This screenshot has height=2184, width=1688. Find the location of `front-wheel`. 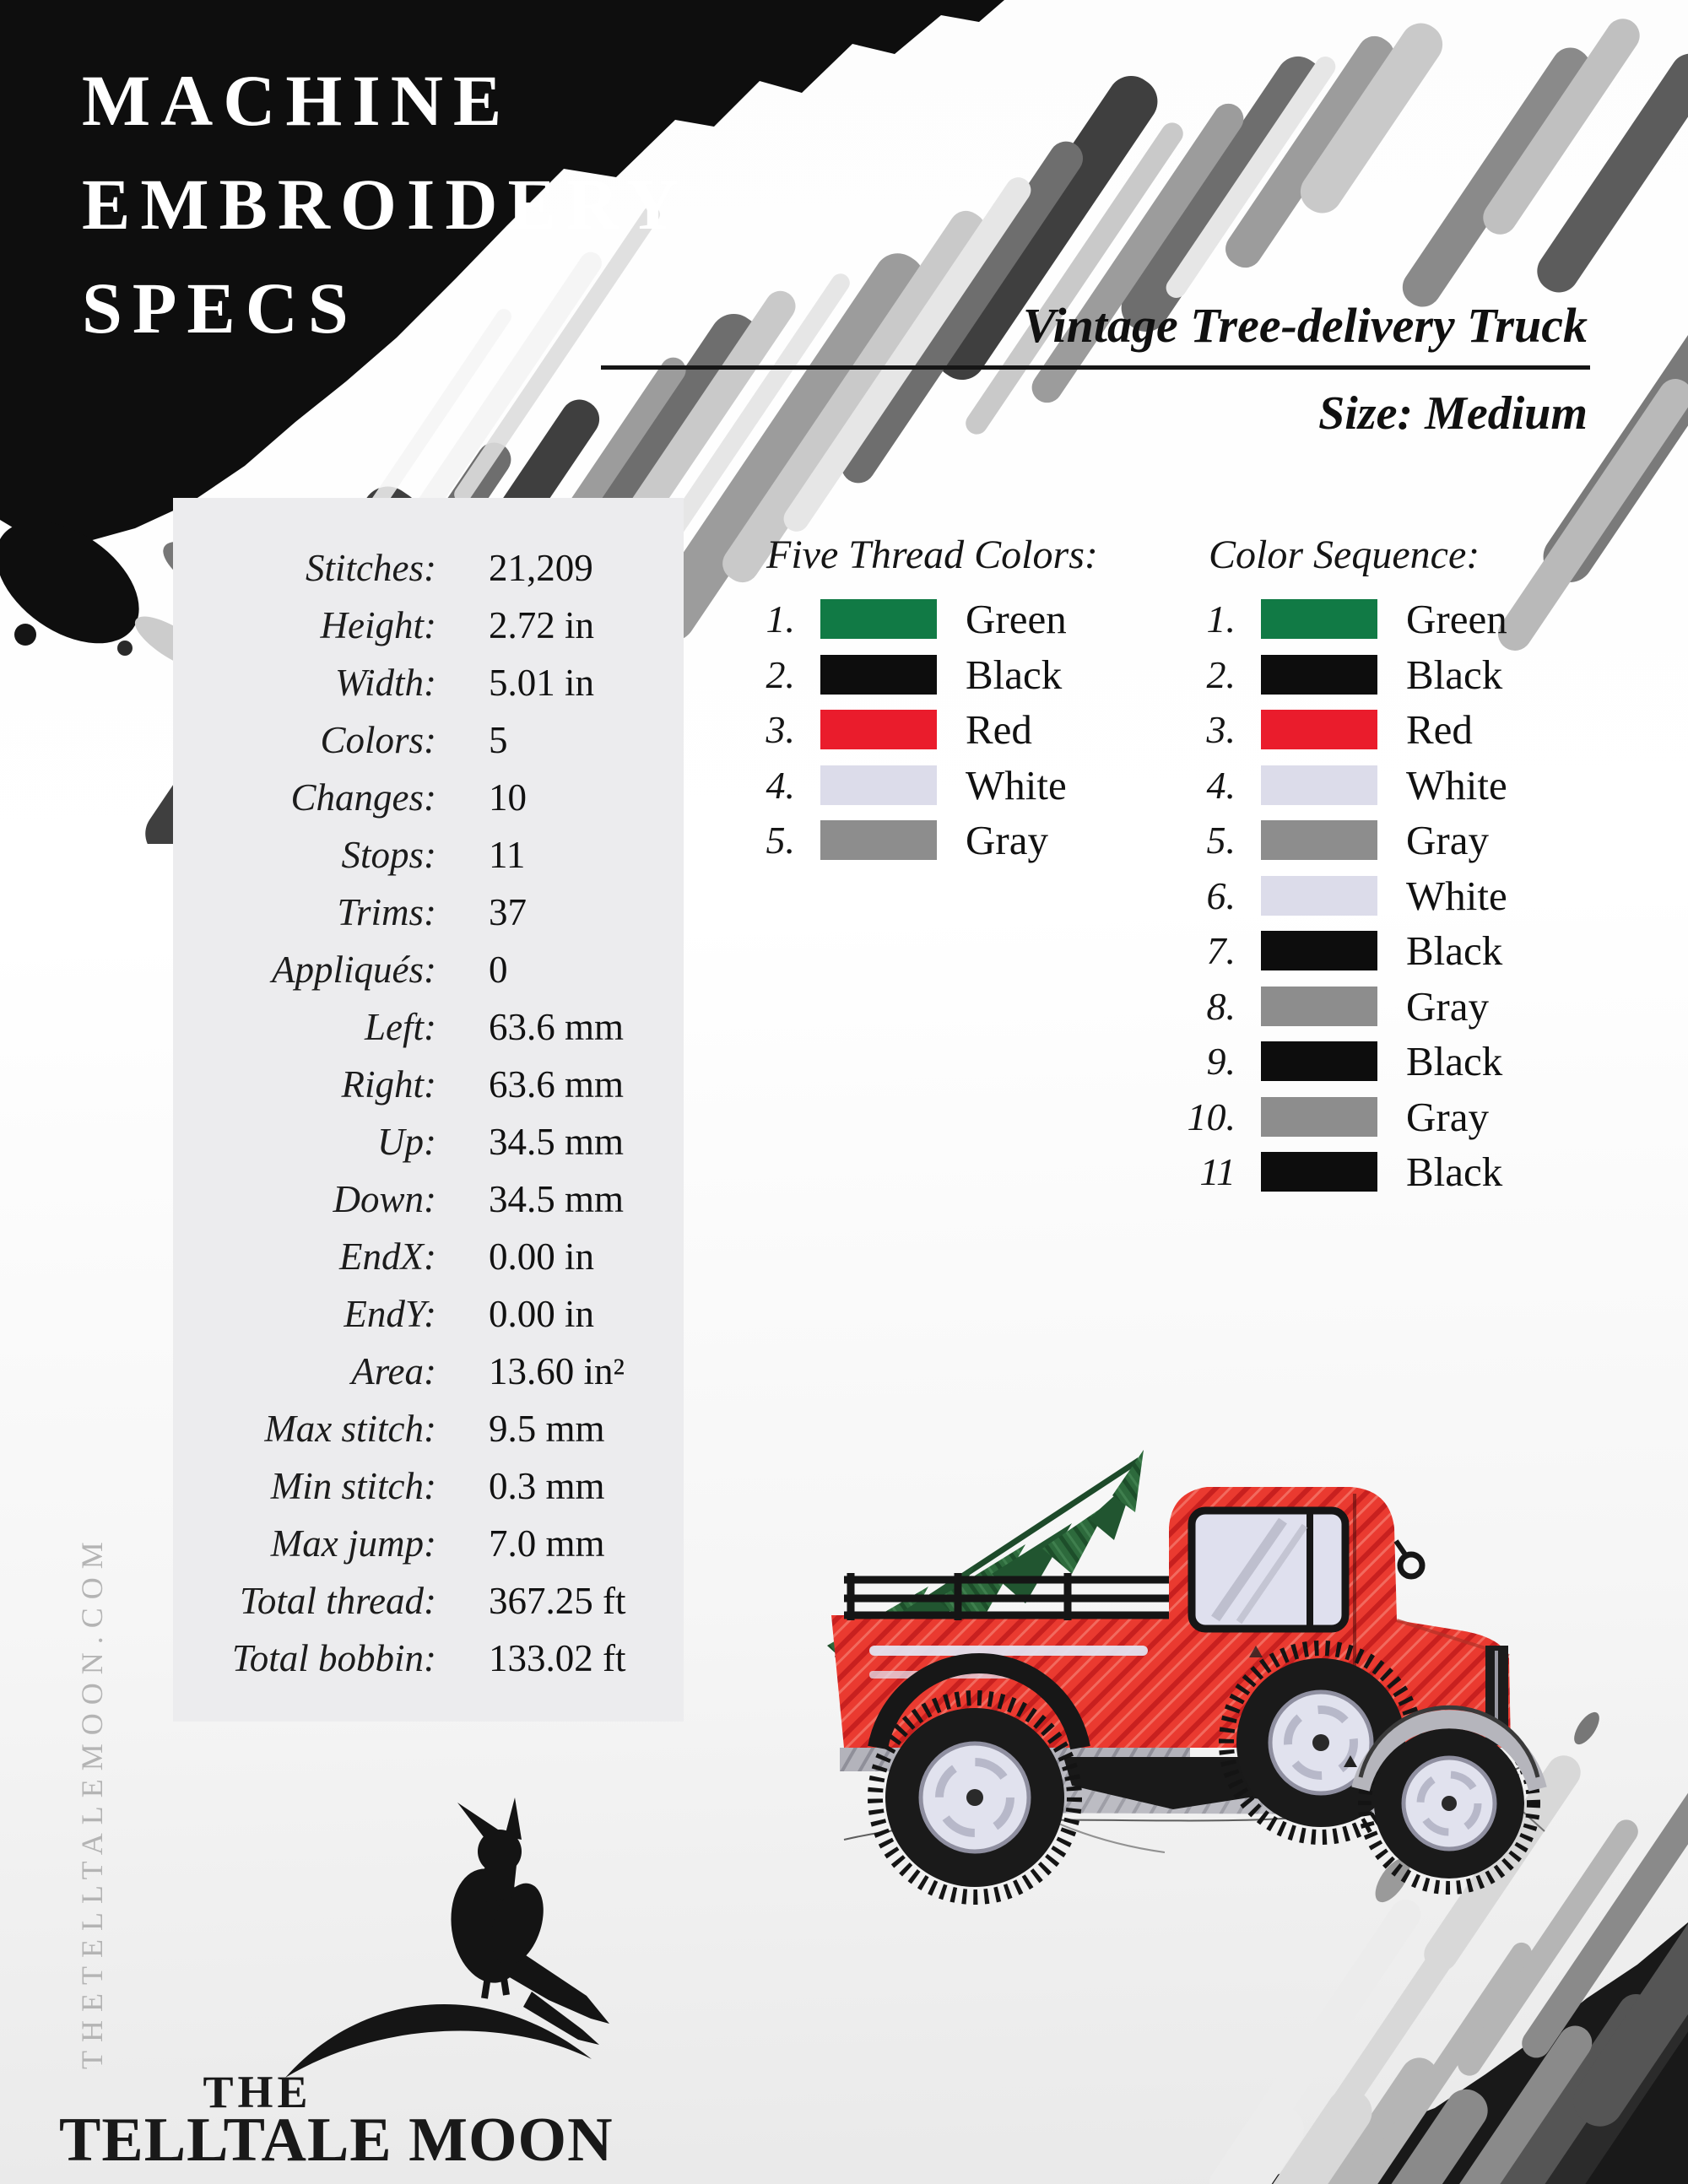

front-wheel is located at coordinates (1449, 1803).